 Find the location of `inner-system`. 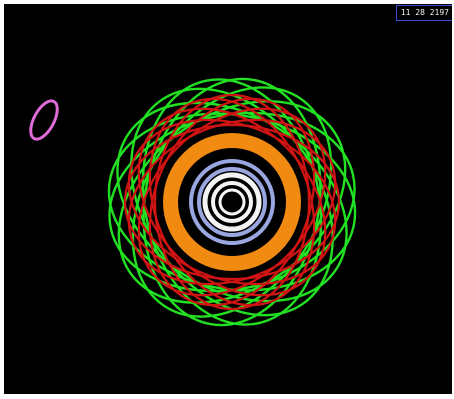

inner-system is located at coordinates (232, 202).